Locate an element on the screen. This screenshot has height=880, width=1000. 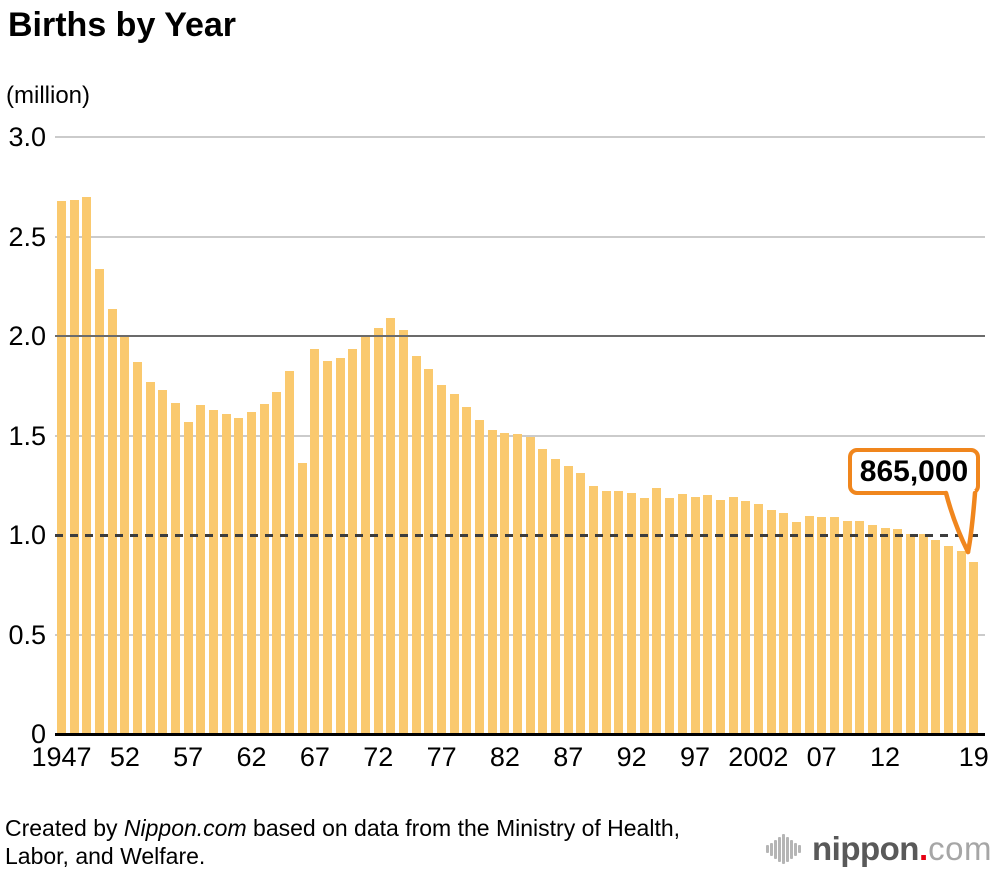
nippon-logo: nippon . com is located at coordinates (879, 849).